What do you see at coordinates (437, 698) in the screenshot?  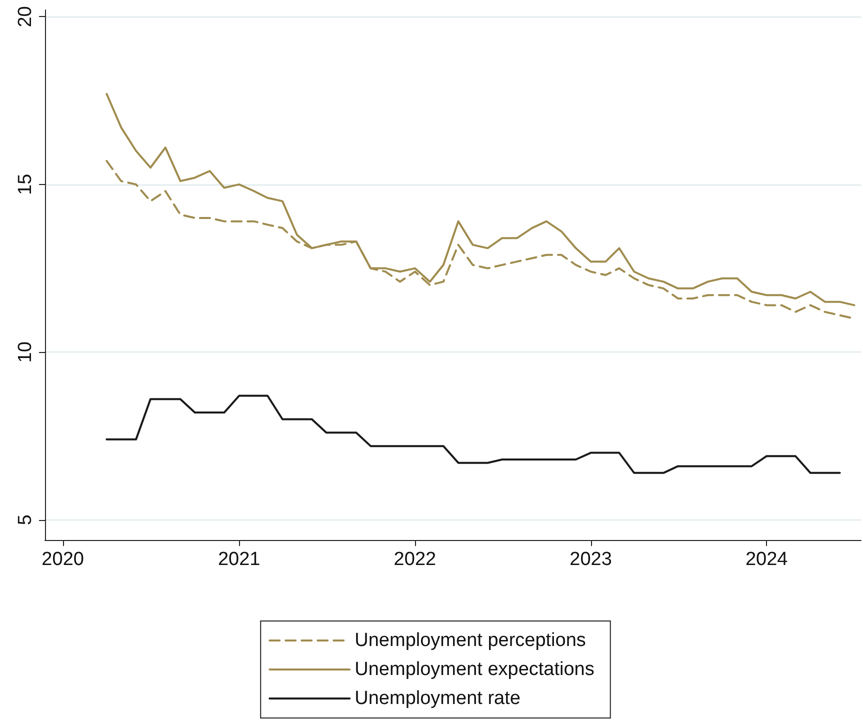 I see `legend-label: Unemployment rate` at bounding box center [437, 698].